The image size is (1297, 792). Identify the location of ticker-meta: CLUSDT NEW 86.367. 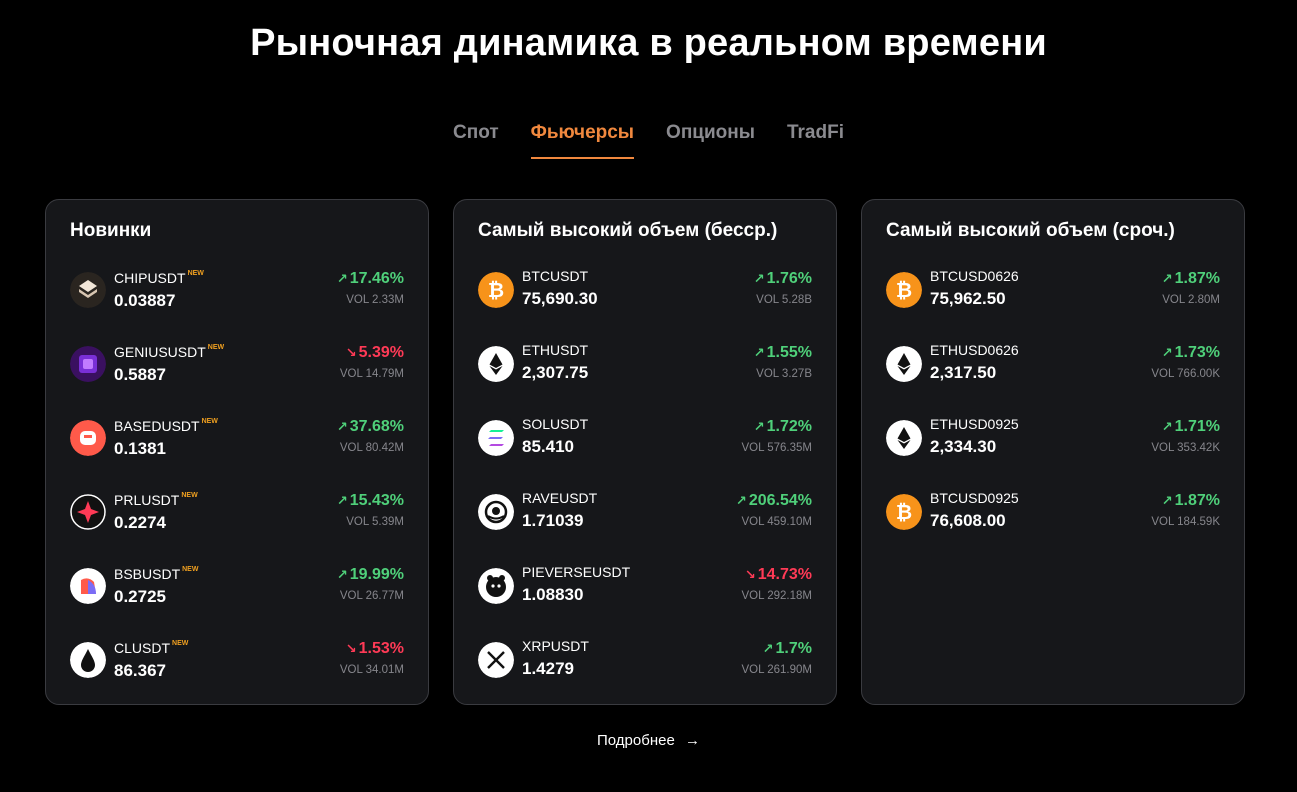
(227, 658).